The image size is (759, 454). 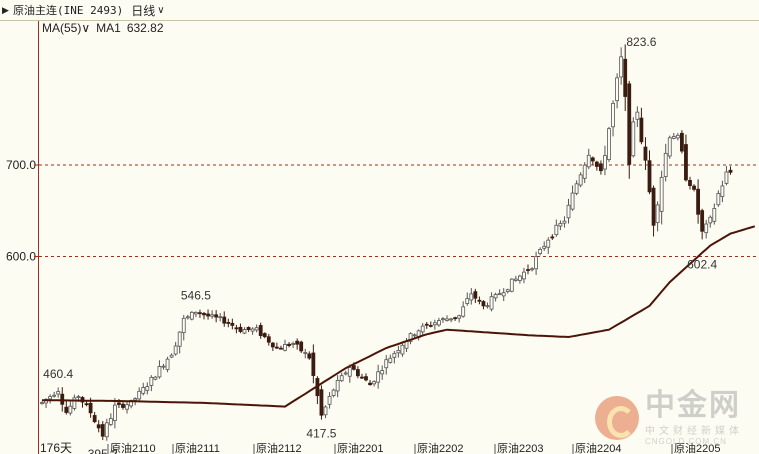 I want to click on ma-selector: MA(55) ∨, so click(x=66, y=28).